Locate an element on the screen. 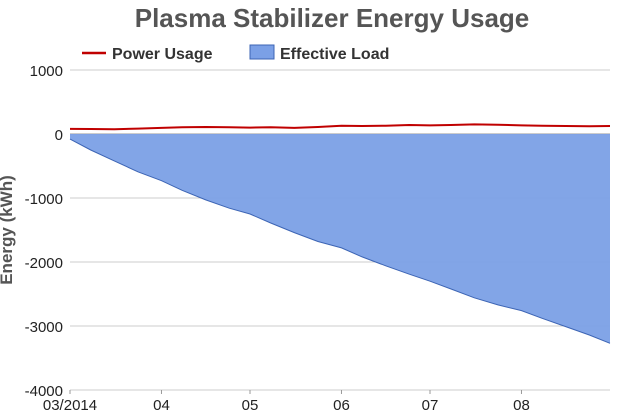 Image resolution: width=640 pixels, height=415 pixels. x-tick-label: 08 is located at coordinates (521, 403).